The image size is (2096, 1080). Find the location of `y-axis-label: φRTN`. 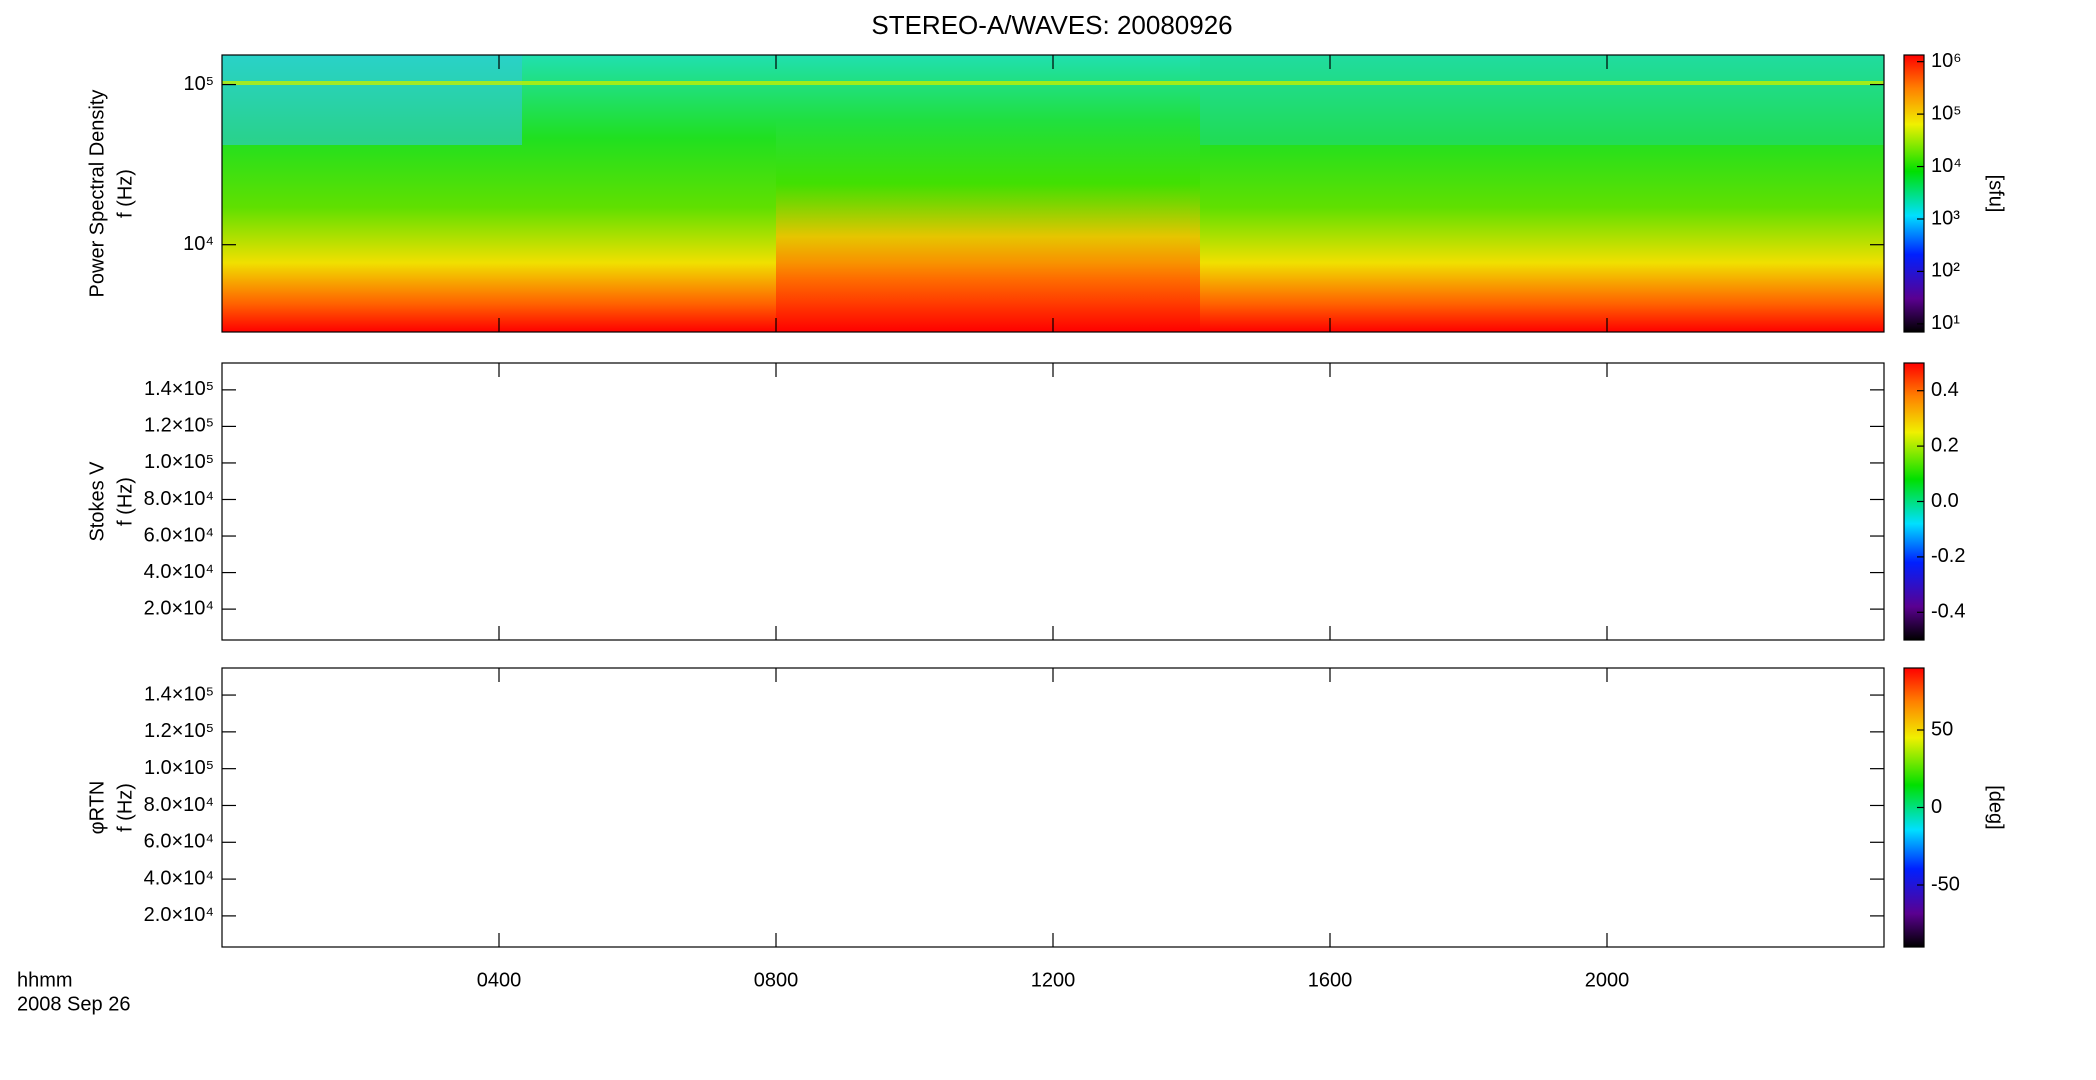

y-axis-label: φRTN is located at coordinates (97, 808).